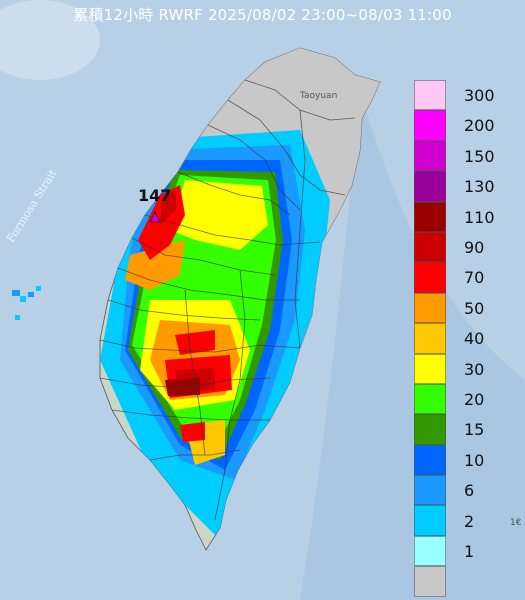 The width and height of the screenshot is (525, 600). Describe the element at coordinates (469, 551) in the screenshot. I see `legend-label: 1` at that location.